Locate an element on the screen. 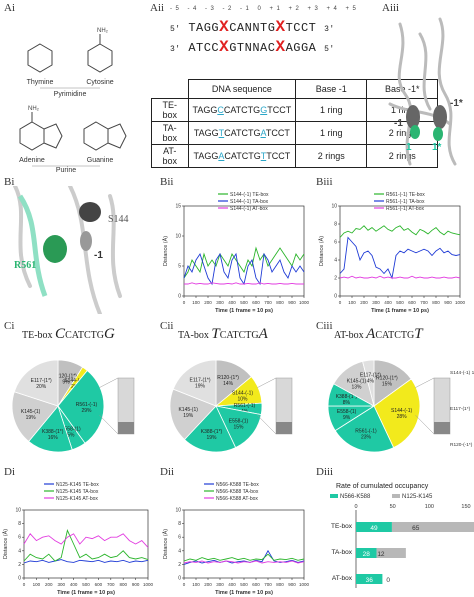  ci-title: TE-box CCATCTGG is located at coordinates (68, 334).